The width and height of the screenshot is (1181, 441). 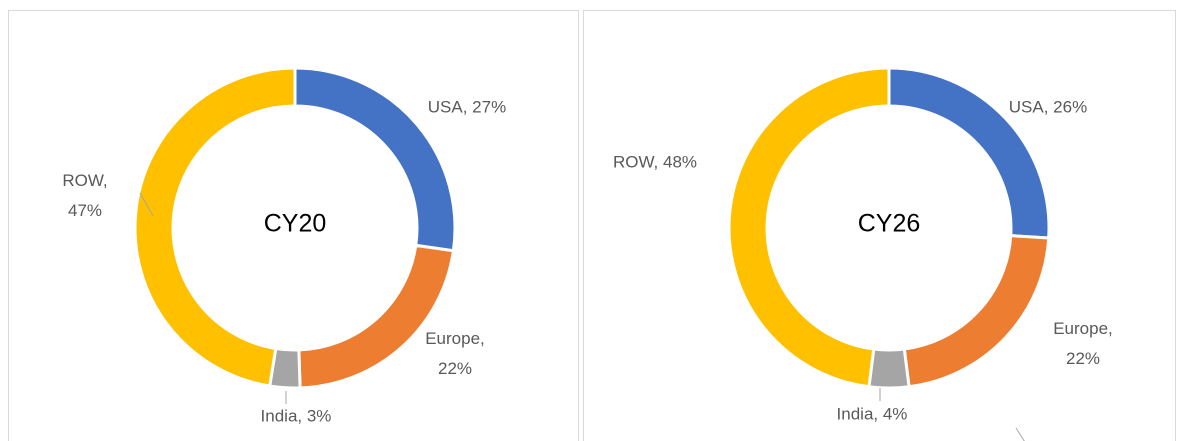 What do you see at coordinates (296, 415) in the screenshot?
I see `data-label: India, 3%` at bounding box center [296, 415].